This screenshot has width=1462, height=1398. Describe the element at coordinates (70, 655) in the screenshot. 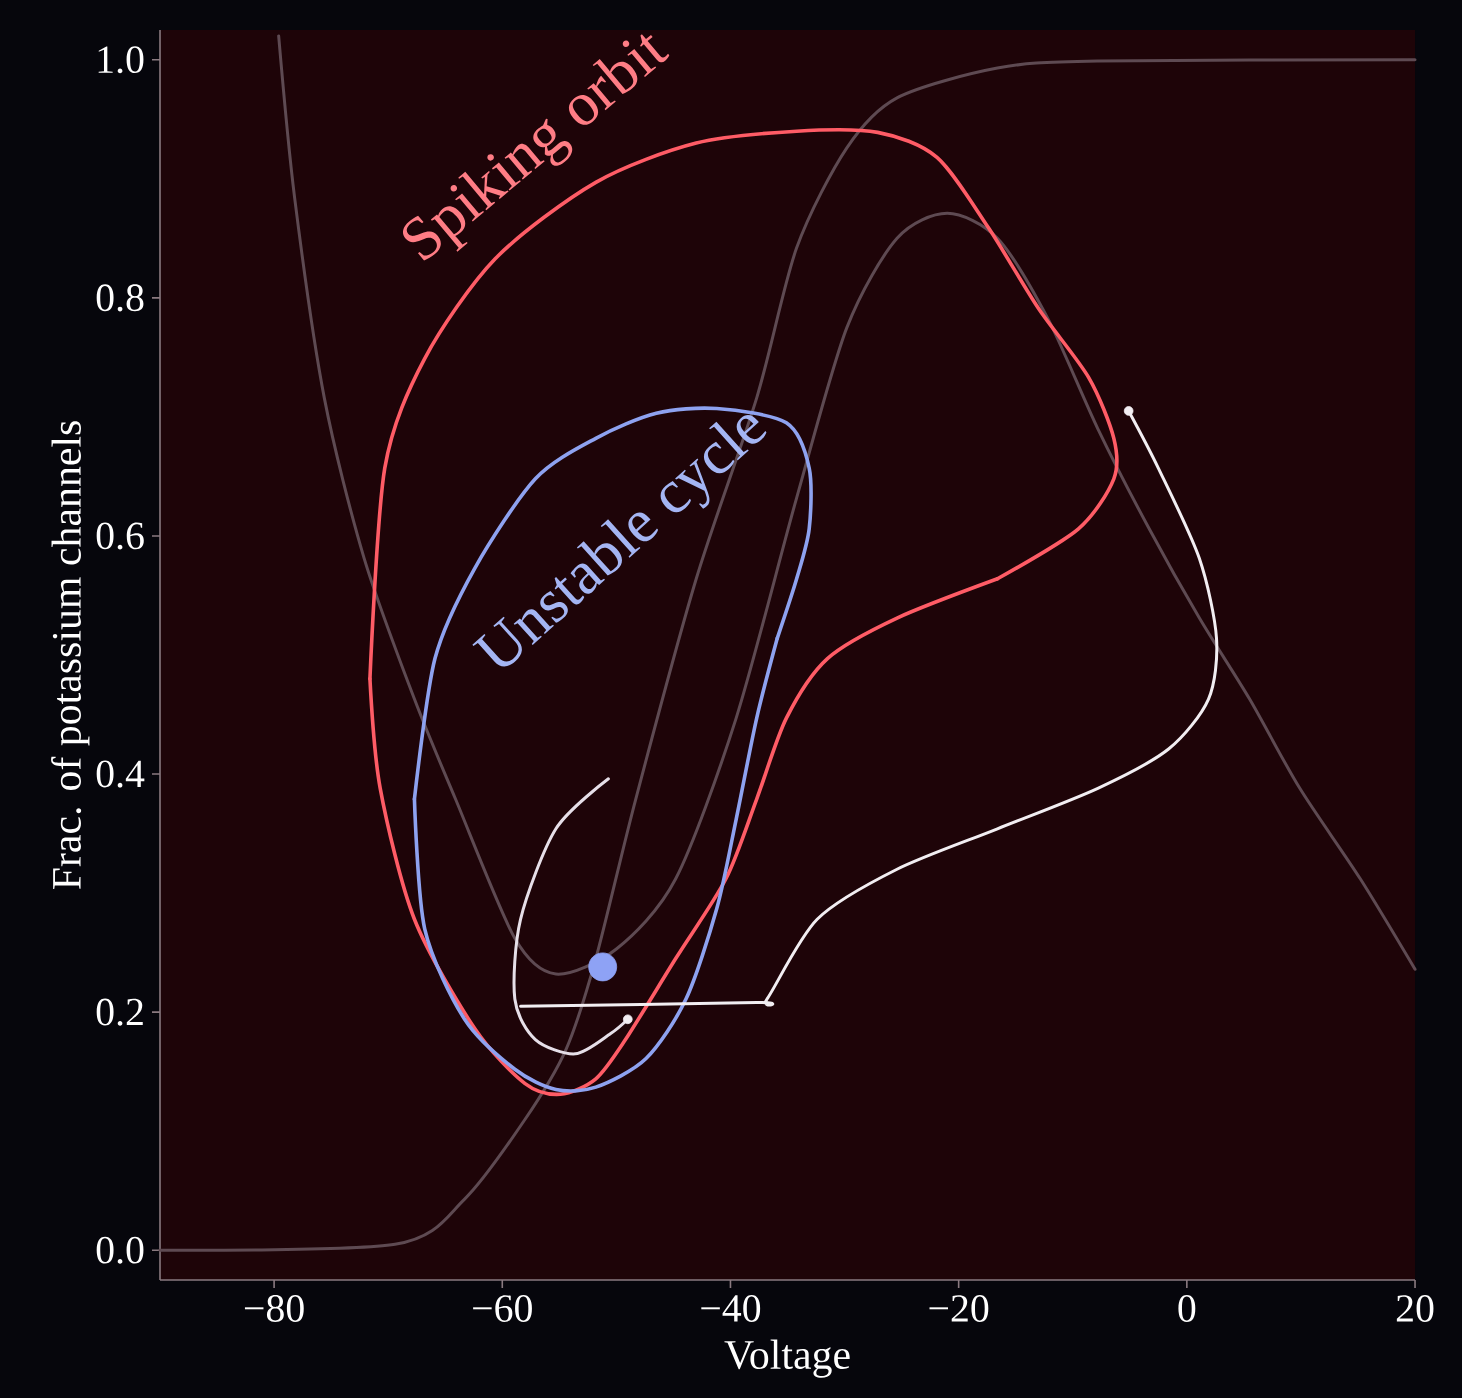

I see `y-axis-title: Frac. of potassium channels` at that location.